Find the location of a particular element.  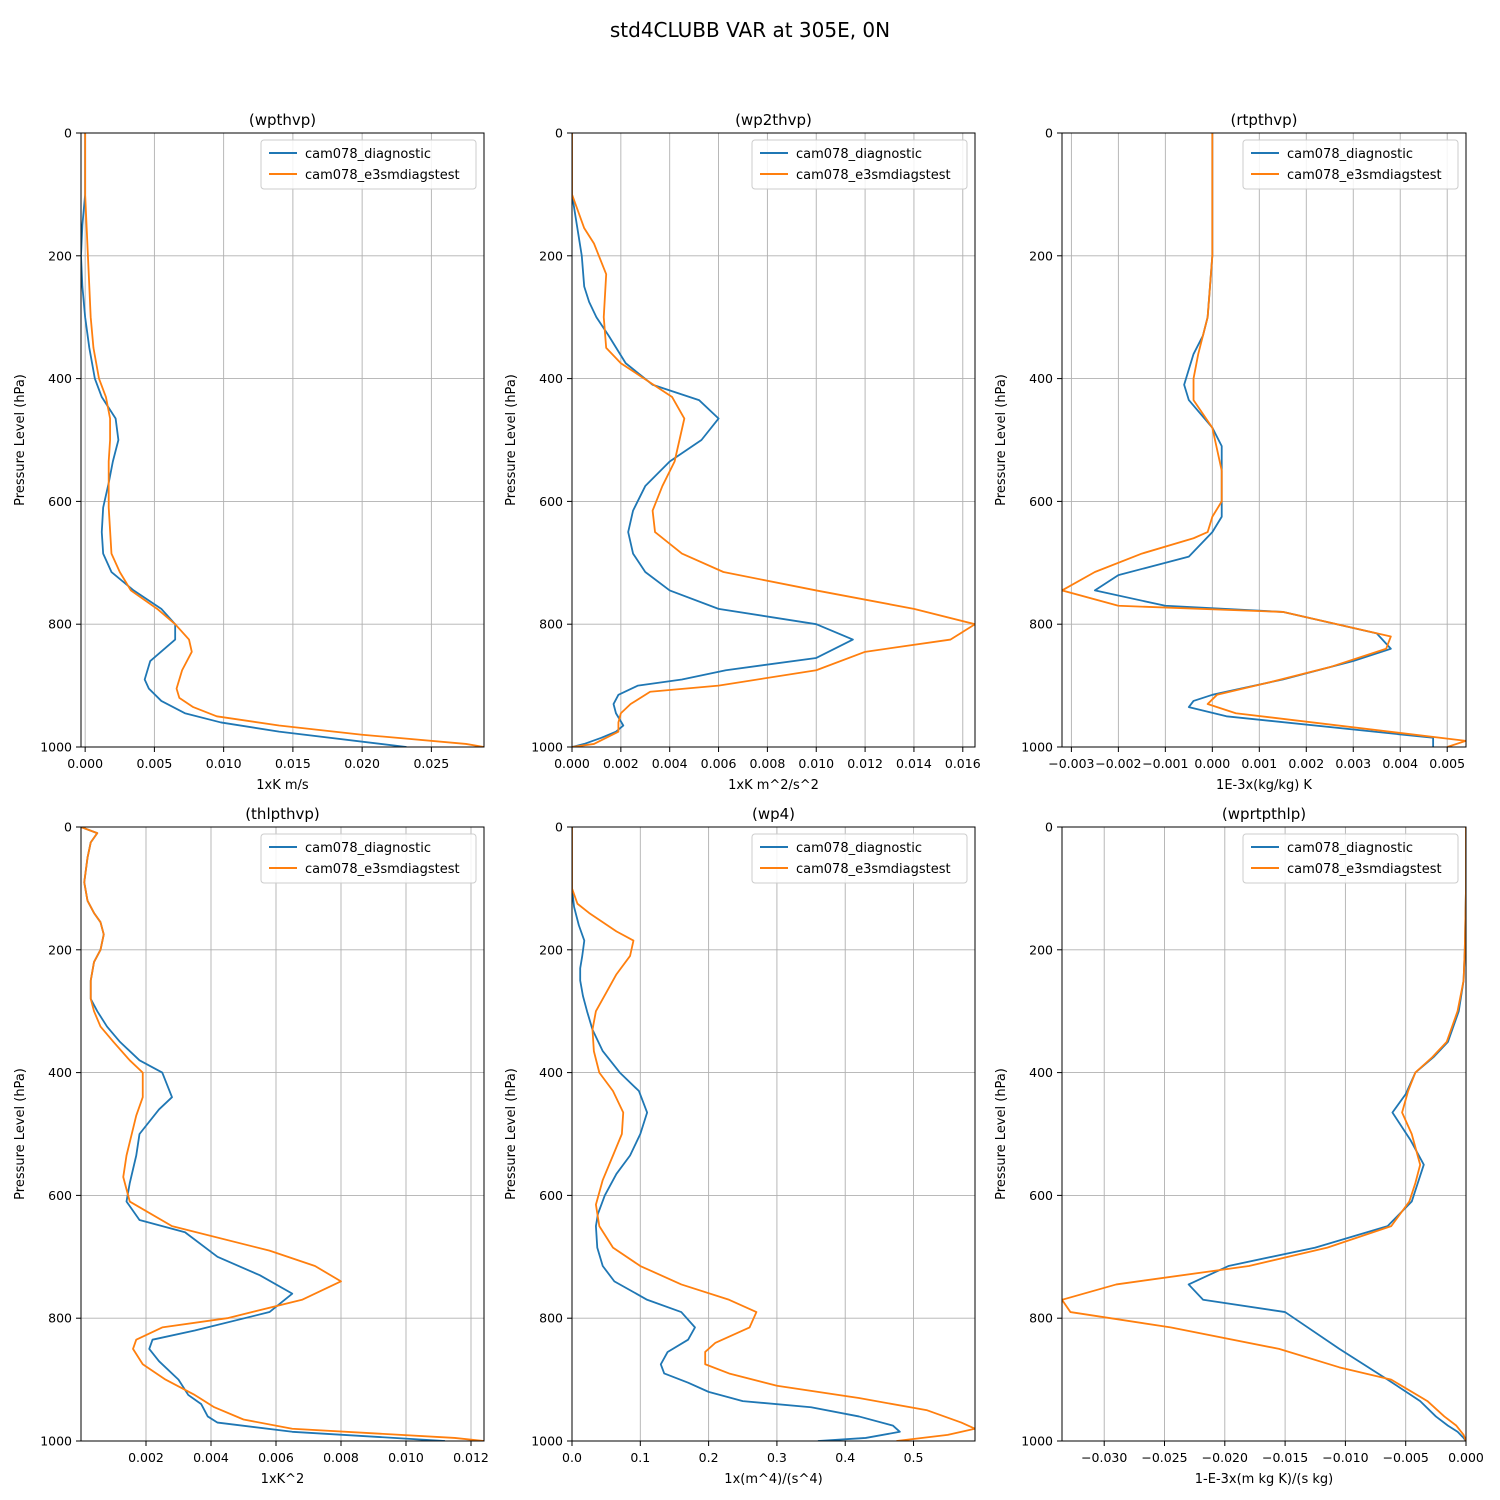

x-tick-label: −0.002 is located at coordinates (1118, 763).